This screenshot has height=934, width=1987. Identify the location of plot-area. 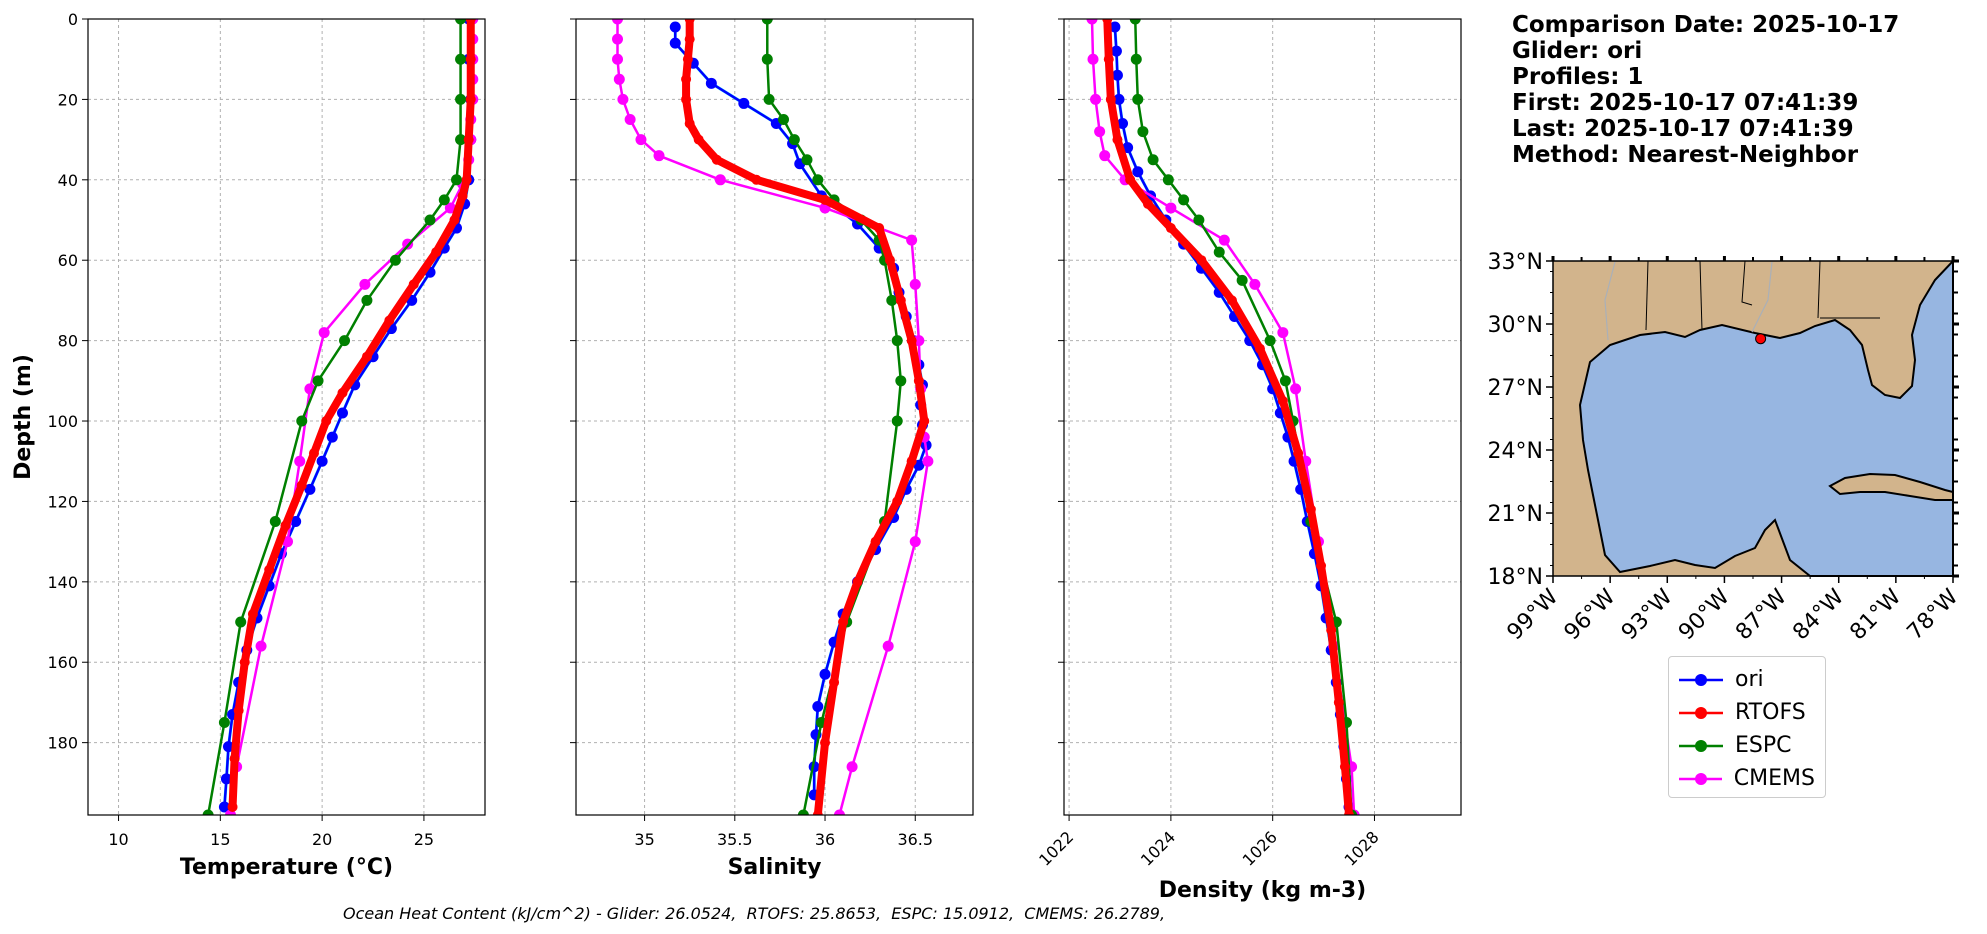
(772, 417).